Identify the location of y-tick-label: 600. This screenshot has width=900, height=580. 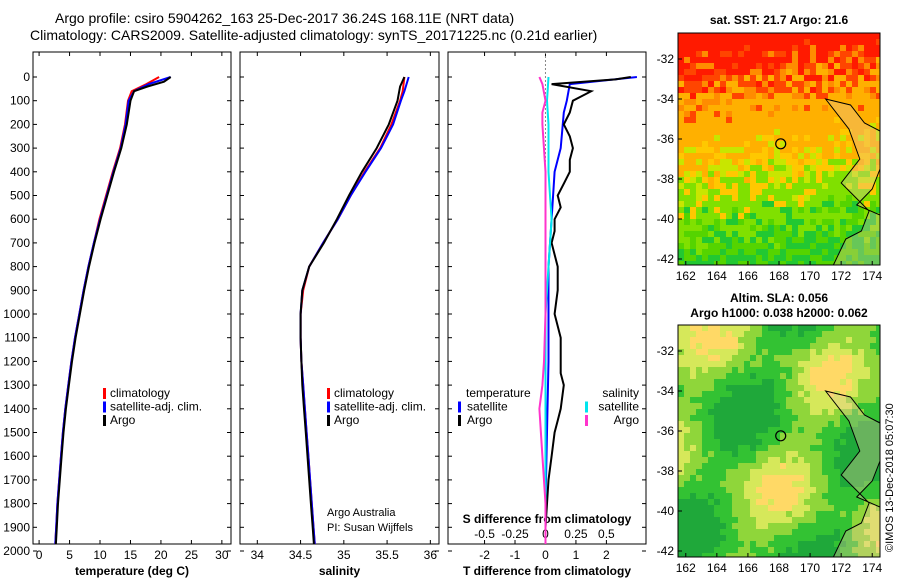
(20, 219).